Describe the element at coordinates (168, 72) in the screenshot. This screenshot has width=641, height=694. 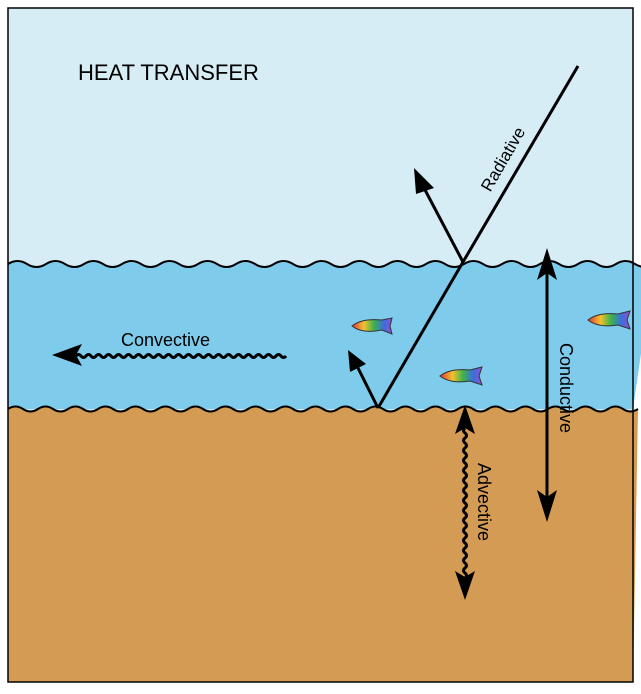
I see `title: HEAT TRANSFER` at that location.